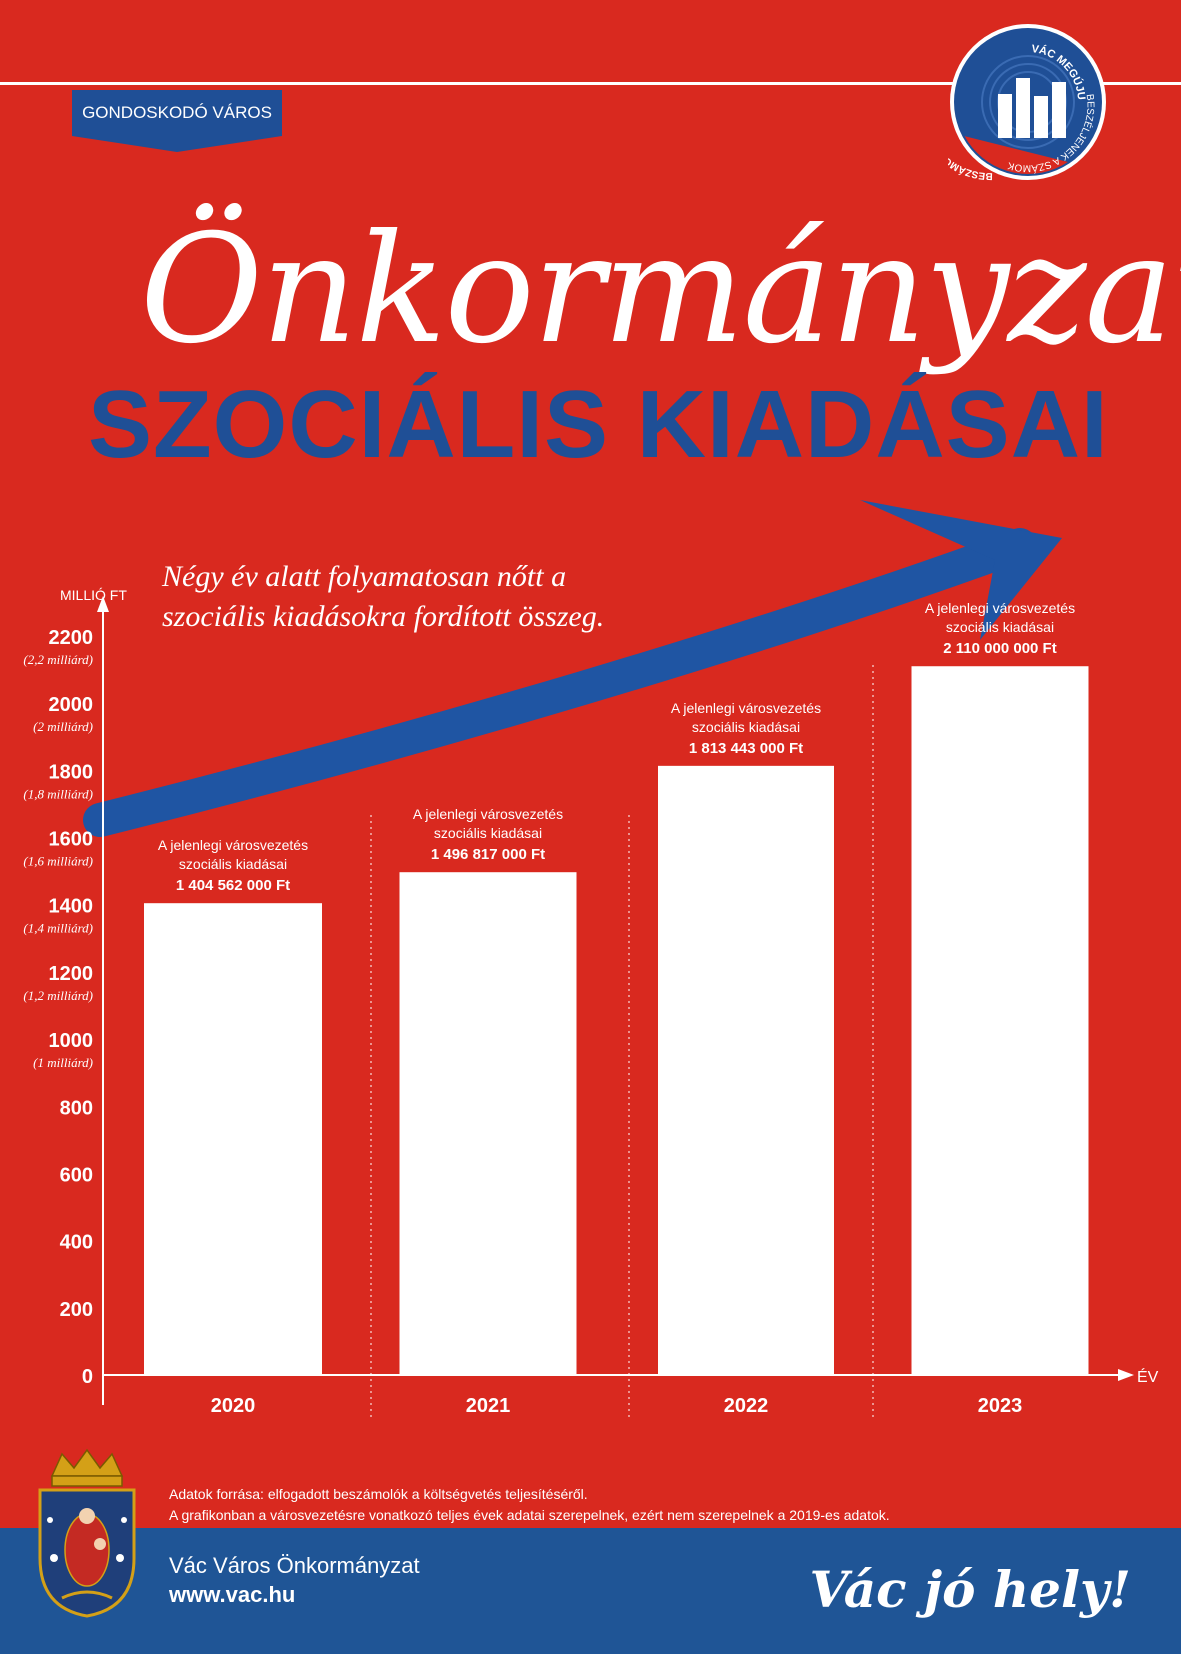 The image size is (1181, 1654). Describe the element at coordinates (383, 616) in the screenshot. I see `subtitle-line-2: szociális kiadásokra fordított összeg.` at that location.